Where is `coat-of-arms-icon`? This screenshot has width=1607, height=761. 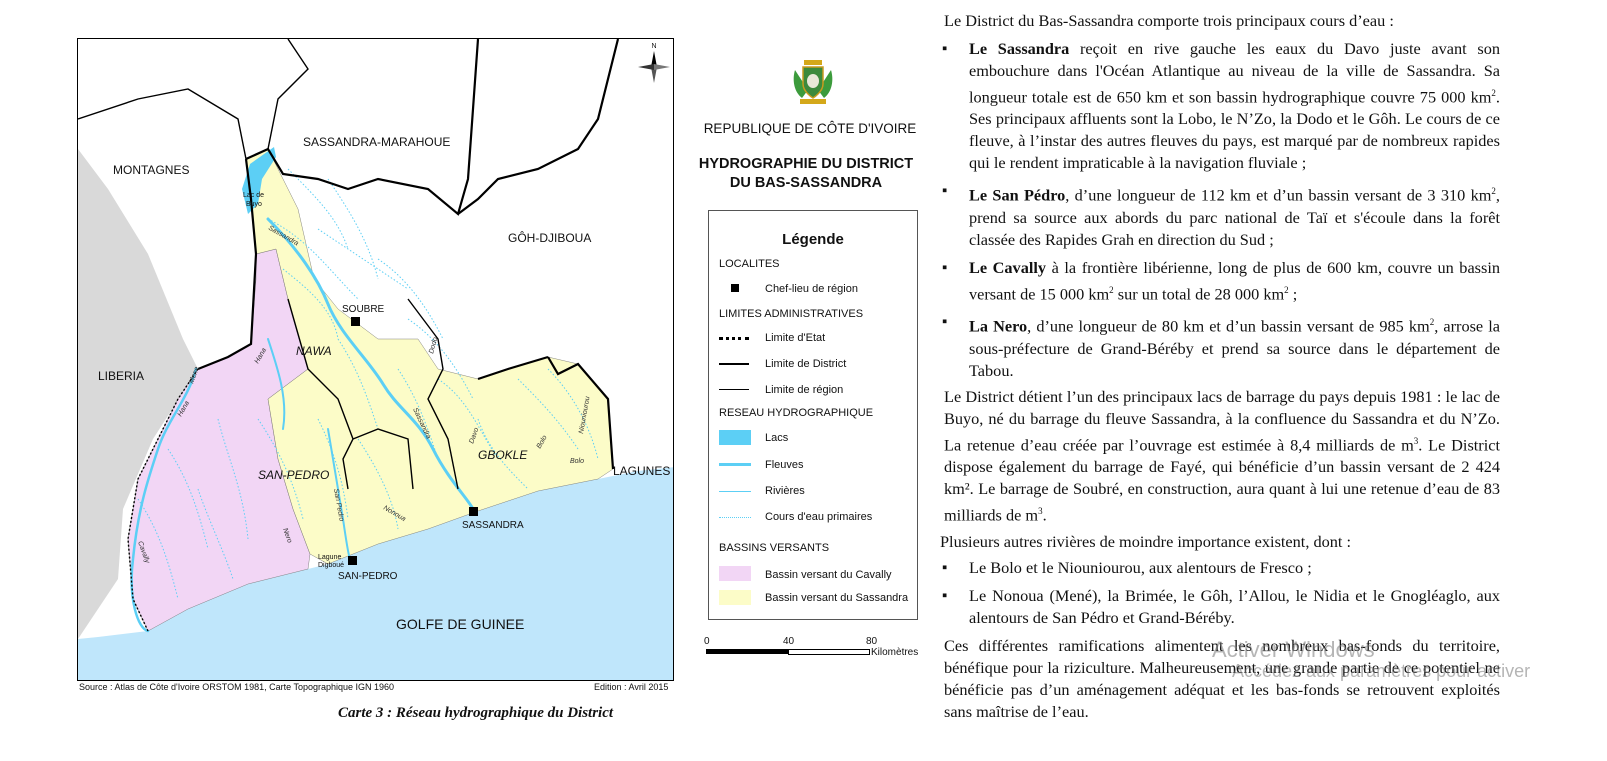 coat-of-arms-icon is located at coordinates (813, 82).